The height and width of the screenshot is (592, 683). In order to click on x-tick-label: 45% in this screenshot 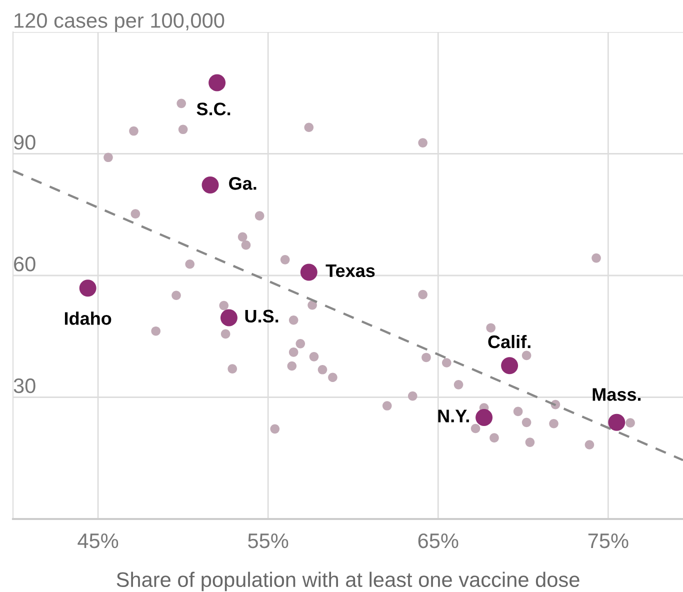, I will do `click(98, 541)`.